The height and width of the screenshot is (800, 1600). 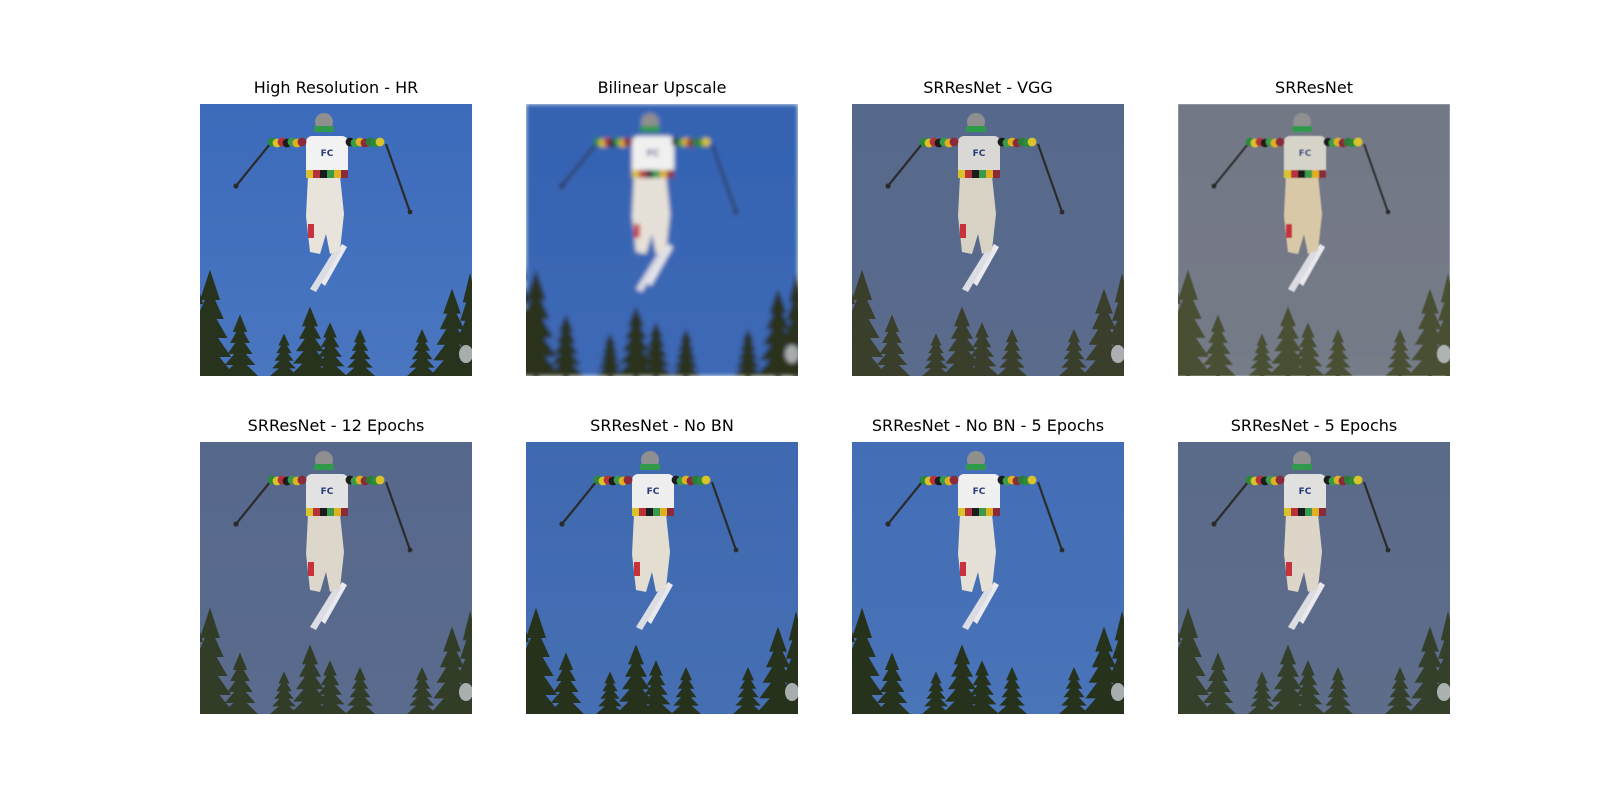 I want to click on panel-title: High Resolution - HR, so click(x=336, y=87).